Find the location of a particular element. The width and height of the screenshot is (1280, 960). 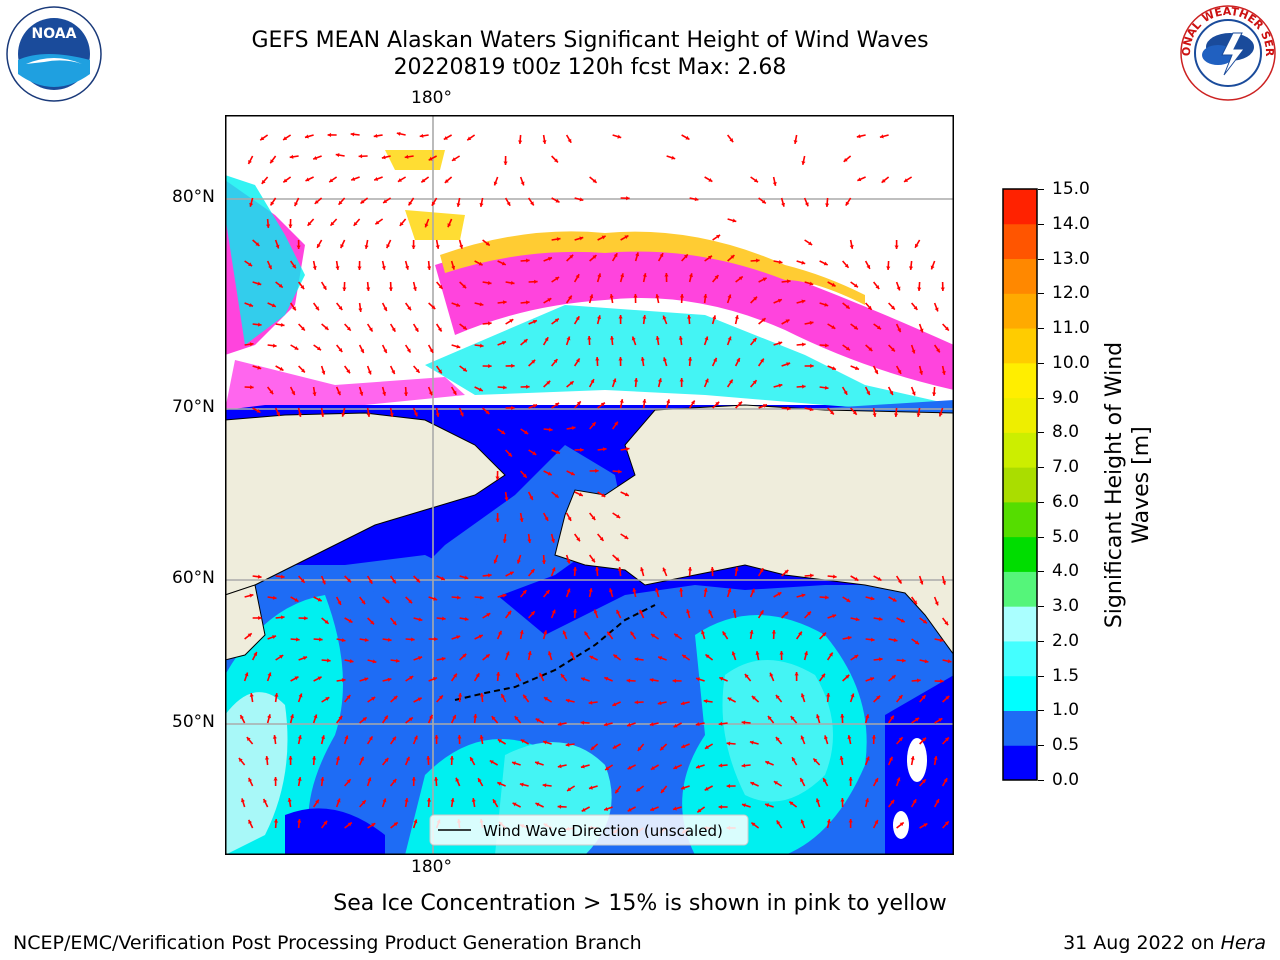

colorbar-tick-label: 1.5 is located at coordinates (1066, 675).